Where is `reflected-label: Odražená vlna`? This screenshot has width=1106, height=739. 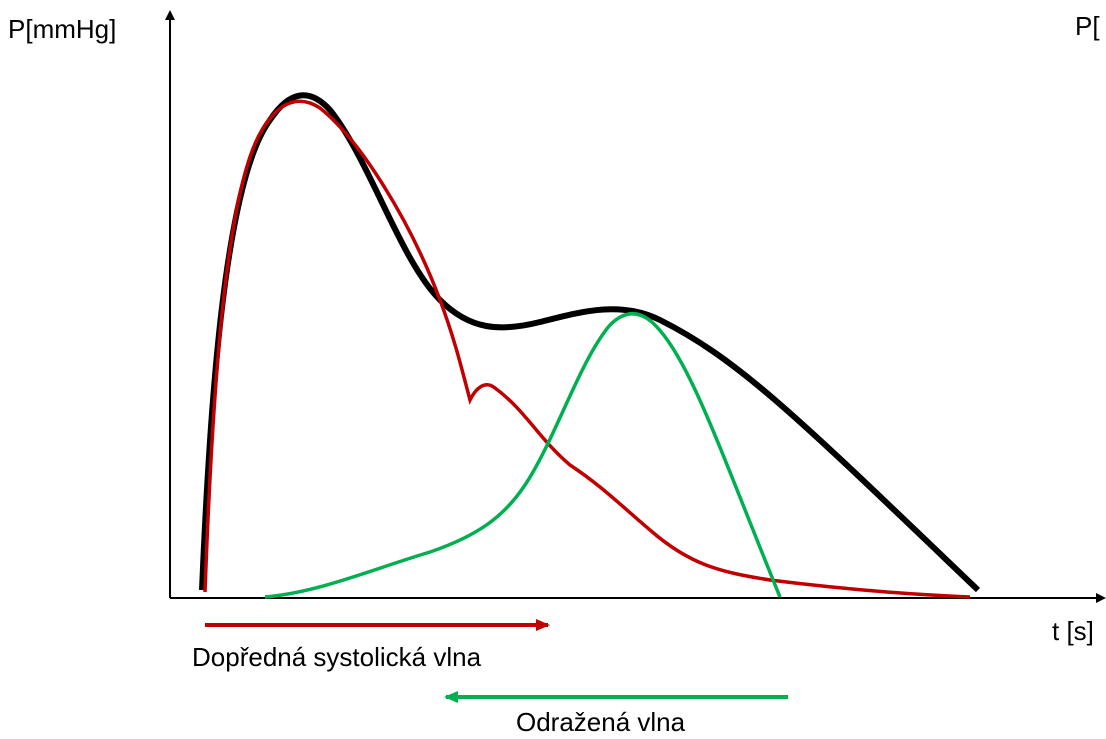 reflected-label: Odražená vlna is located at coordinates (601, 722).